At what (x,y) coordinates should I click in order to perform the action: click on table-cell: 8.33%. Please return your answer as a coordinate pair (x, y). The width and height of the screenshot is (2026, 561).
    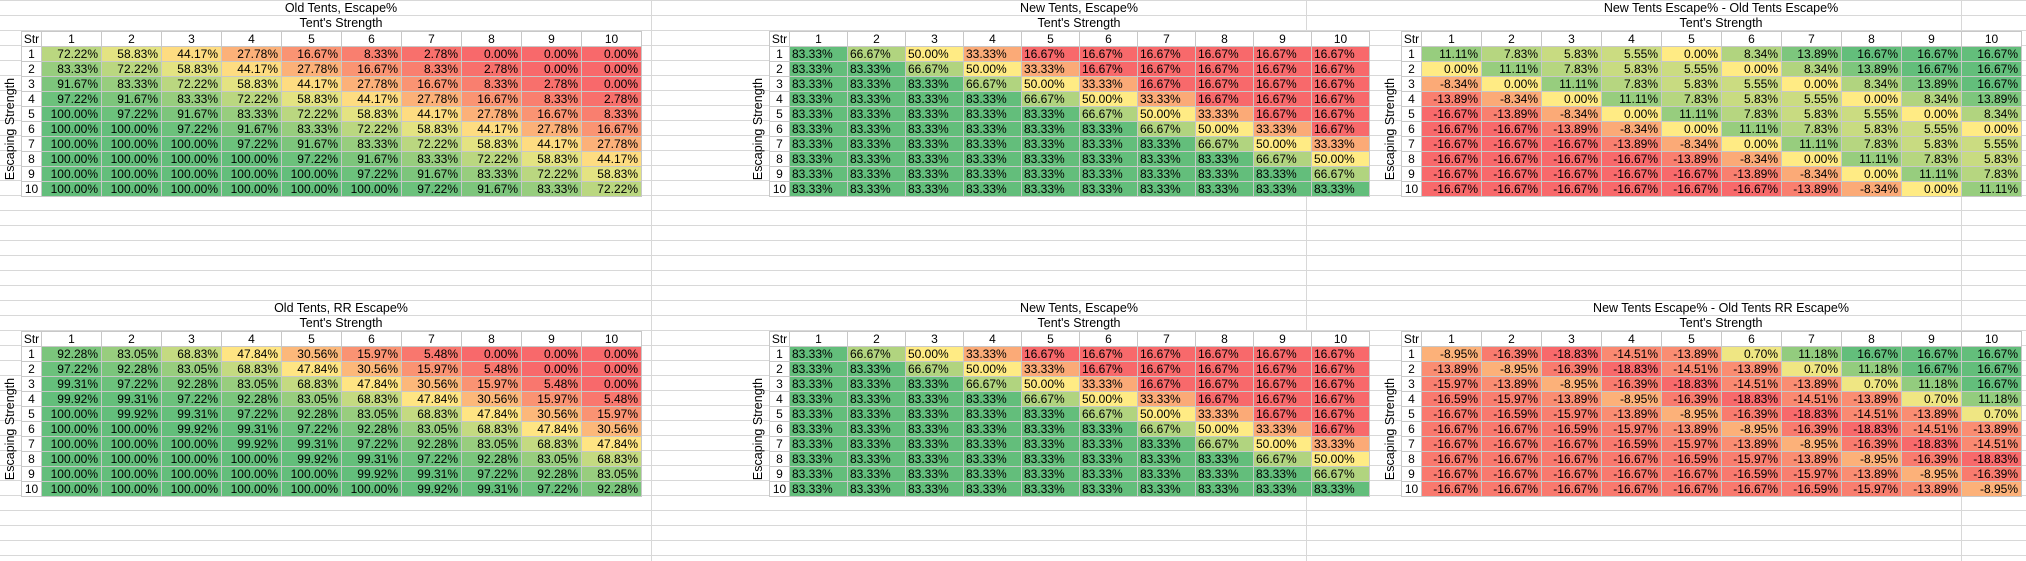
    Looking at the image, I should click on (492, 84).